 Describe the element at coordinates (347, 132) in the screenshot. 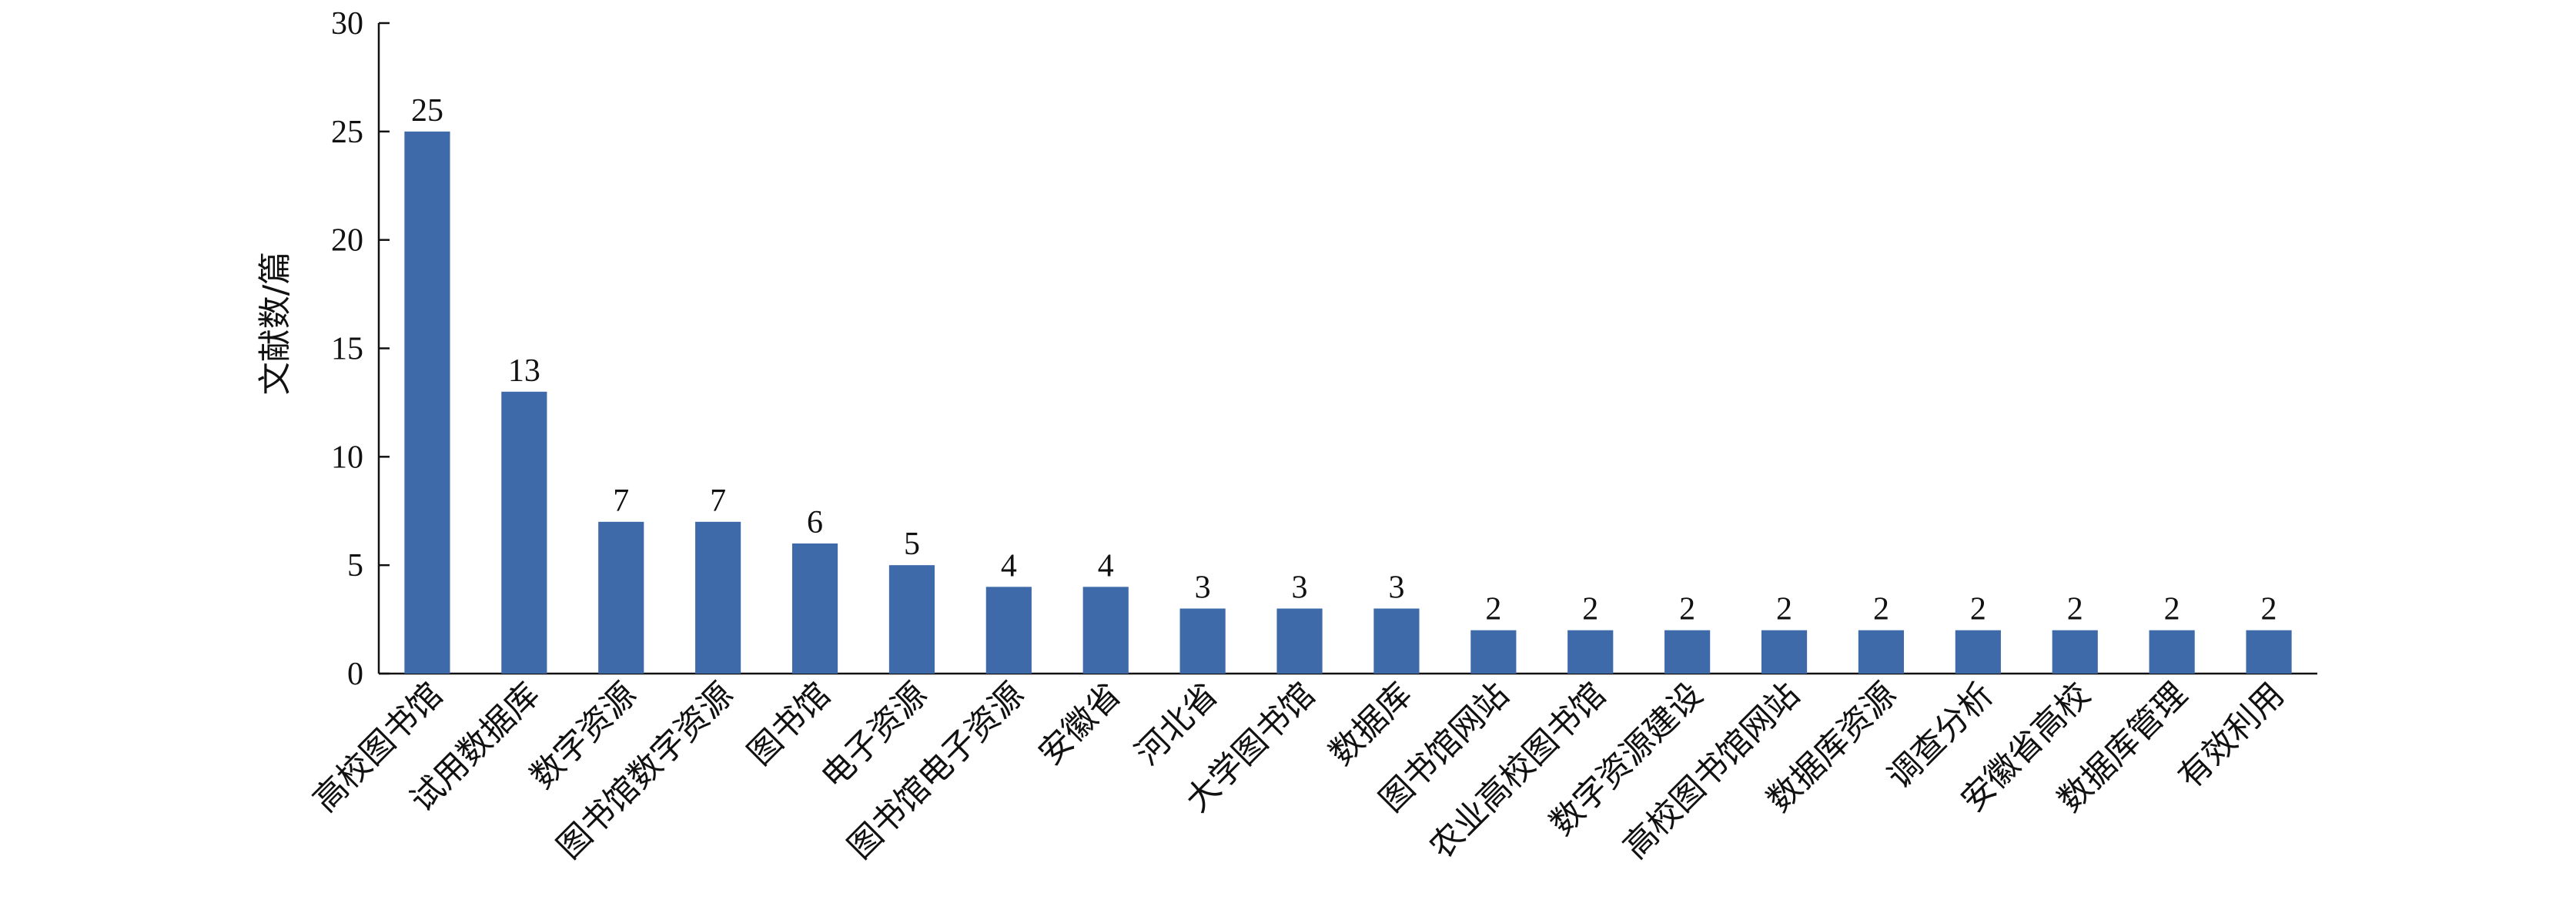

I see `y-tick-label: 25` at that location.